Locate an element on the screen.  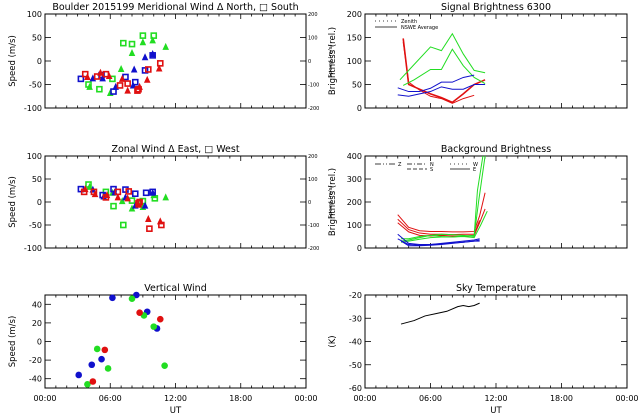
y-tick-label: -30 is located at coordinates (355, 318).